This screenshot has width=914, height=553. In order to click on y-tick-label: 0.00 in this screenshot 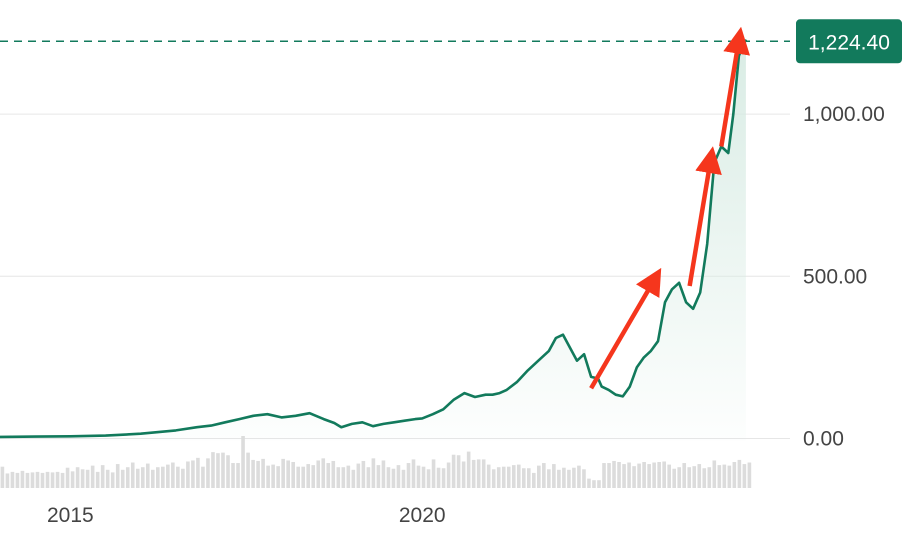, I will do `click(823, 439)`.